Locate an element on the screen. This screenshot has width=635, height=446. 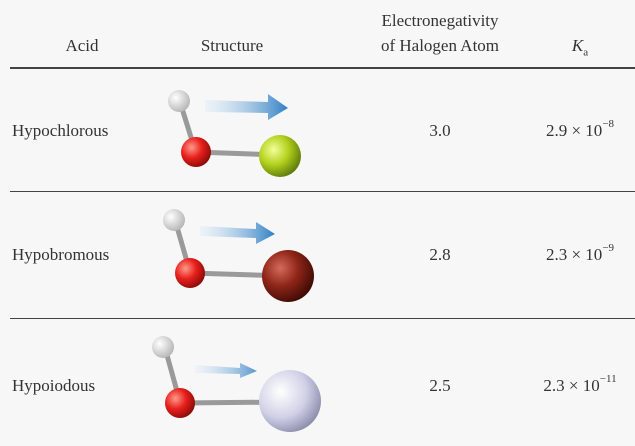
ka-value: 2.9 × 10⁻⁸ is located at coordinates (580, 129).